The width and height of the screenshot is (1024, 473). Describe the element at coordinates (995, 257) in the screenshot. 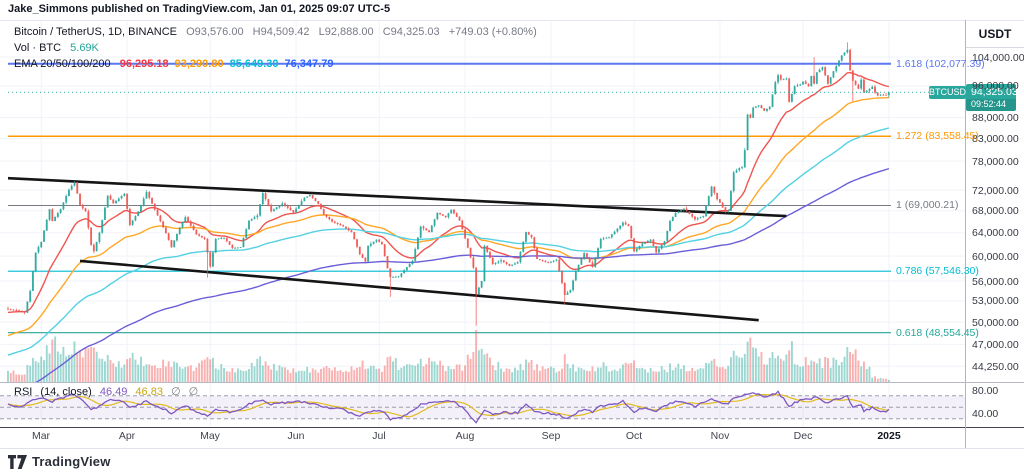

I see `price-axis-tick: 60,000.00` at that location.